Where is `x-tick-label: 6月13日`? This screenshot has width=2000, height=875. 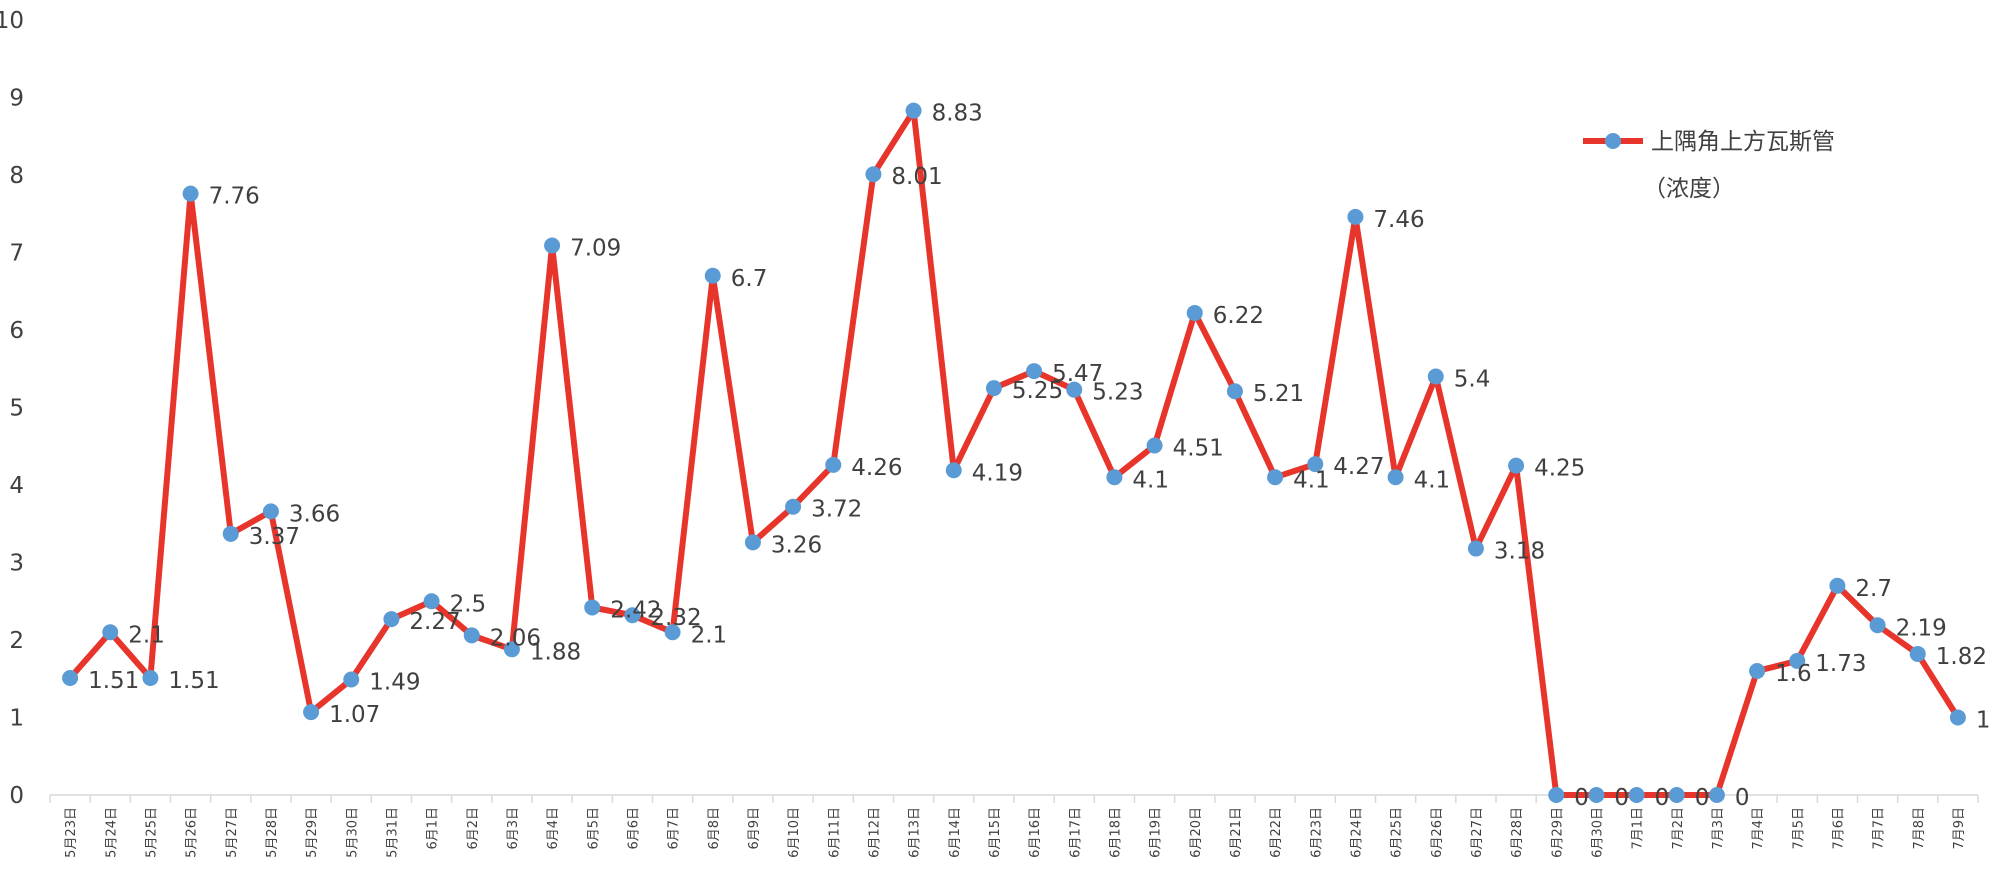
x-tick-label: 6月13日 is located at coordinates (915, 832).